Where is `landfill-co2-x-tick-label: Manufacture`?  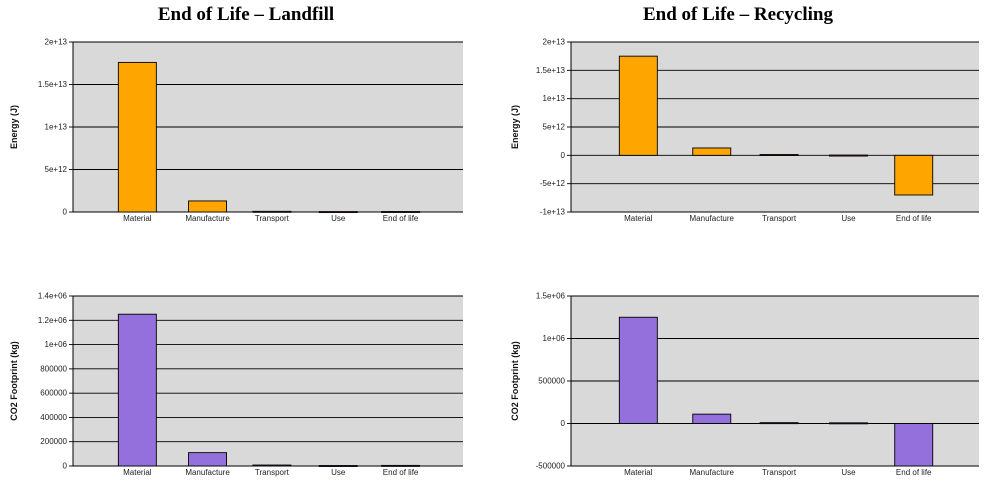
landfill-co2-x-tick-label: Manufacture is located at coordinates (207, 472).